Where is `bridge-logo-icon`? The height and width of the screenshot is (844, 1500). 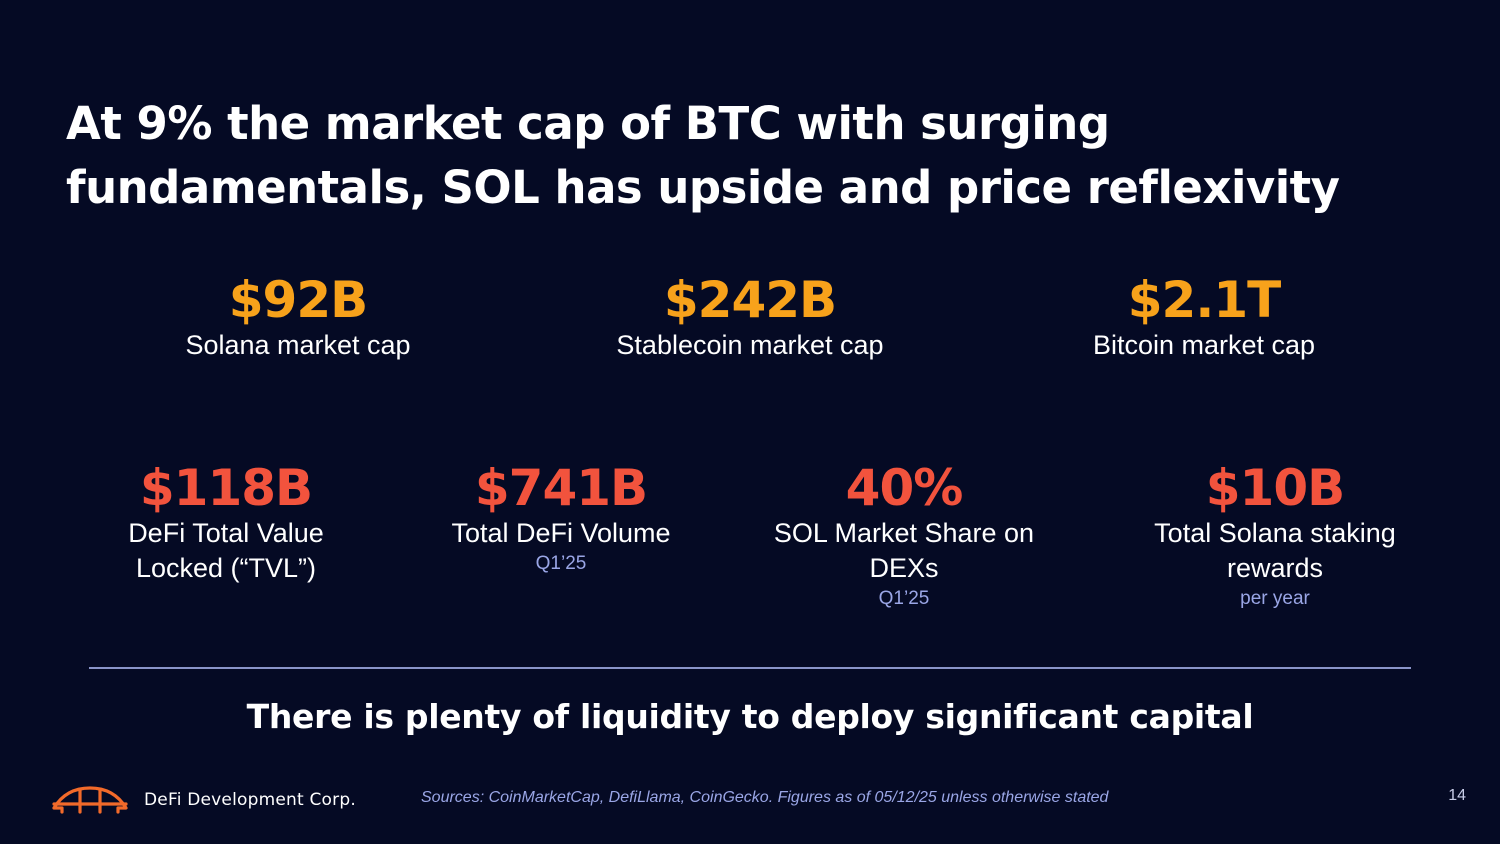
bridge-logo-icon is located at coordinates (90, 800).